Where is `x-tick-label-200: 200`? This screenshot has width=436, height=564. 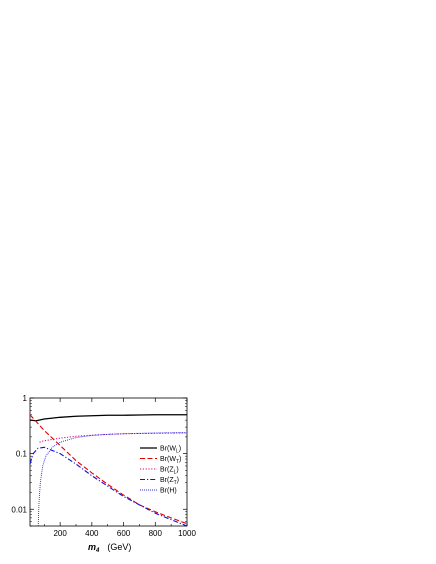
x-tick-label-200: 200 is located at coordinates (60, 533).